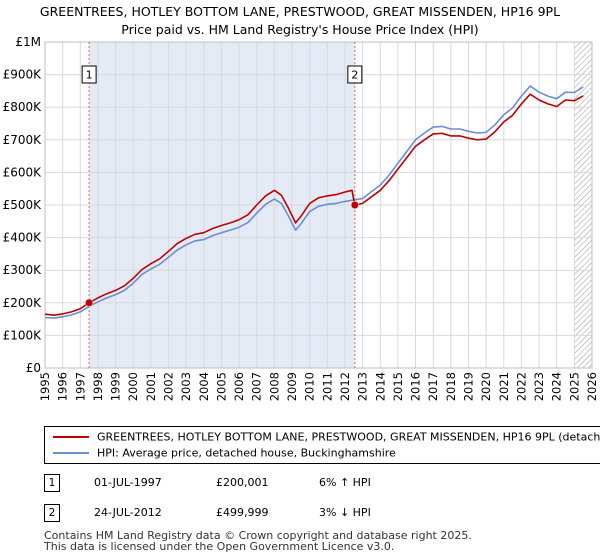 This screenshot has width=600, height=560. What do you see at coordinates (23, 335) in the screenshot?
I see `y-tick-label: £100K` at bounding box center [23, 335].